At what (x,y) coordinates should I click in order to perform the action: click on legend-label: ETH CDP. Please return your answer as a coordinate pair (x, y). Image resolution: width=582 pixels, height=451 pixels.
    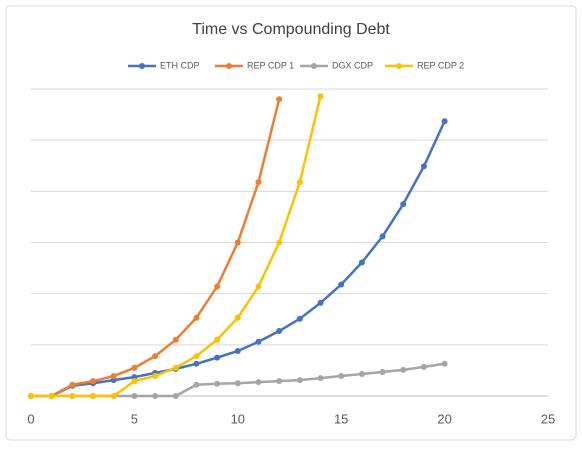
    Looking at the image, I should click on (180, 65).